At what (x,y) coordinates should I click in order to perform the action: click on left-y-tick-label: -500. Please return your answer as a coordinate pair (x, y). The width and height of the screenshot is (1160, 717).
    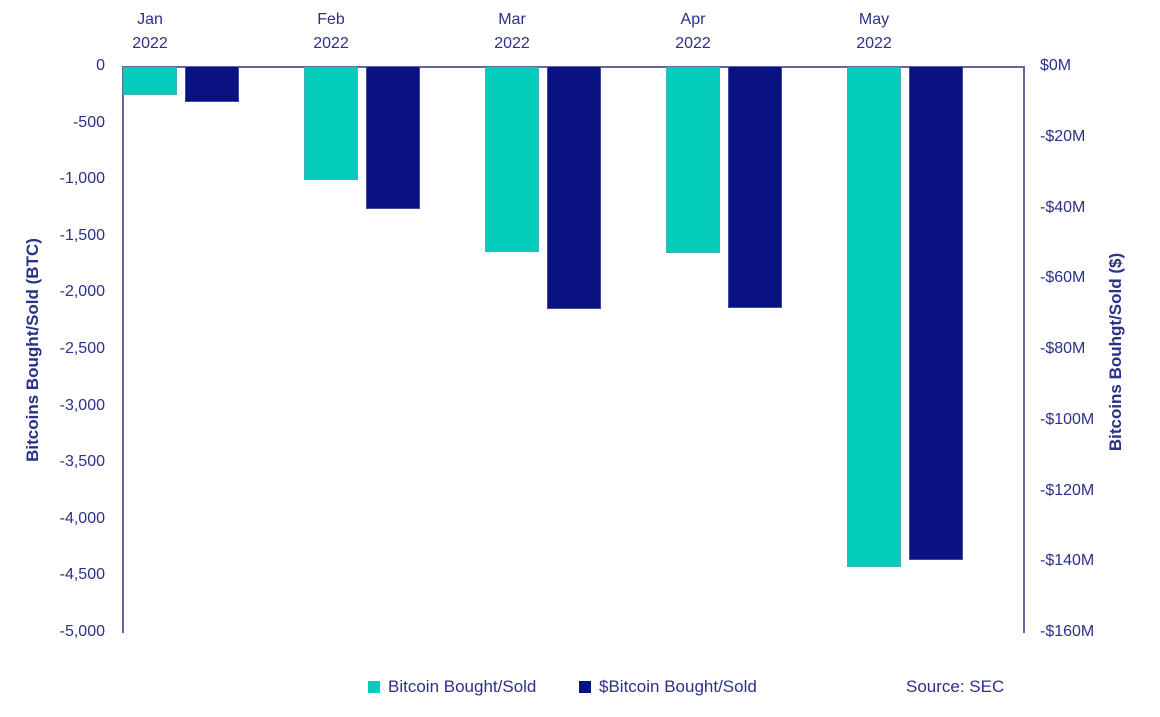
    Looking at the image, I should click on (88, 122).